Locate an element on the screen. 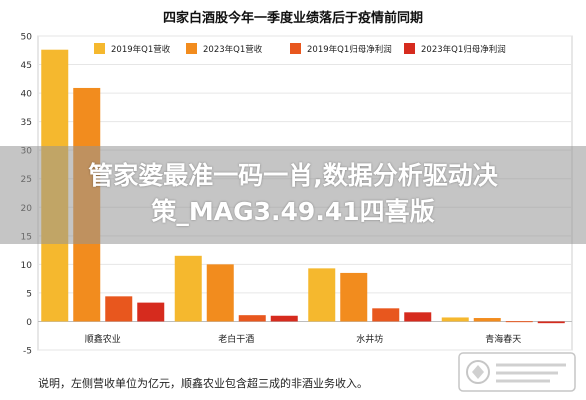 The width and height of the screenshot is (586, 400). x-tick-label: 青海春天 is located at coordinates (503, 339).